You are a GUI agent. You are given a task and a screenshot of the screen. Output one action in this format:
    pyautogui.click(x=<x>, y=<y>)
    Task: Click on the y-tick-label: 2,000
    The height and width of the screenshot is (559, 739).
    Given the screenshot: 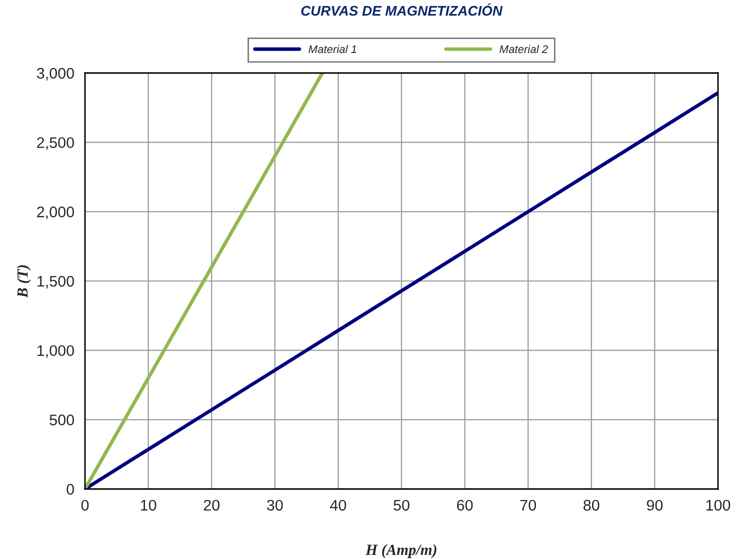 What is the action you would take?
    pyautogui.click(x=55, y=213)
    